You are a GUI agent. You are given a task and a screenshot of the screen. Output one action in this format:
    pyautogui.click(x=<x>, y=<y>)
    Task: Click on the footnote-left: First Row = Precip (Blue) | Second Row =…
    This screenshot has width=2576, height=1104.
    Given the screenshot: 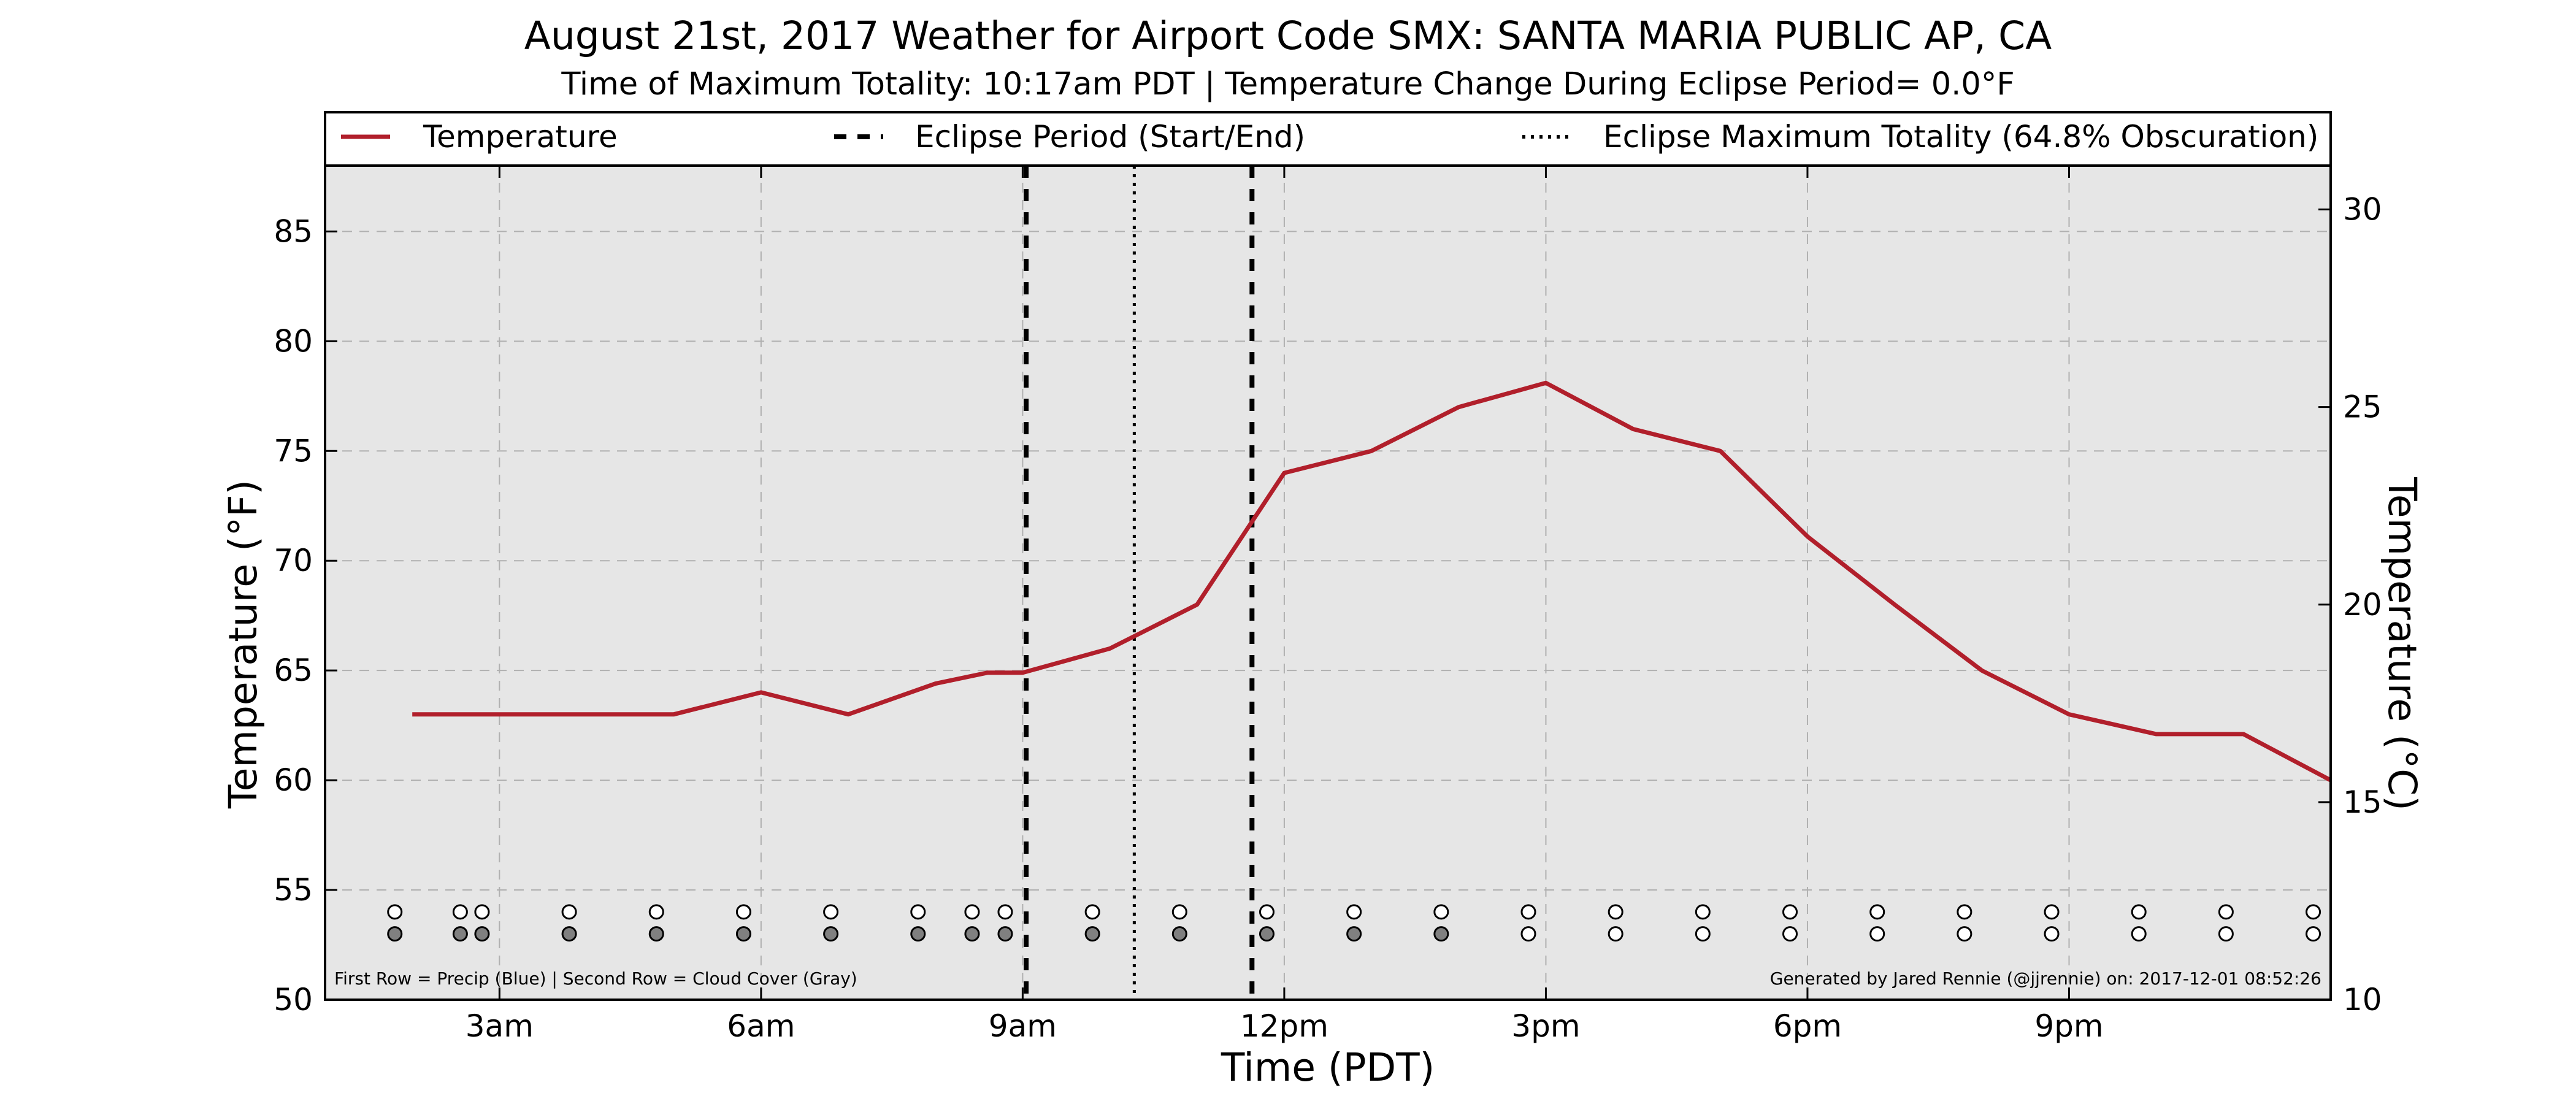 What is the action you would take?
    pyautogui.click(x=595, y=978)
    